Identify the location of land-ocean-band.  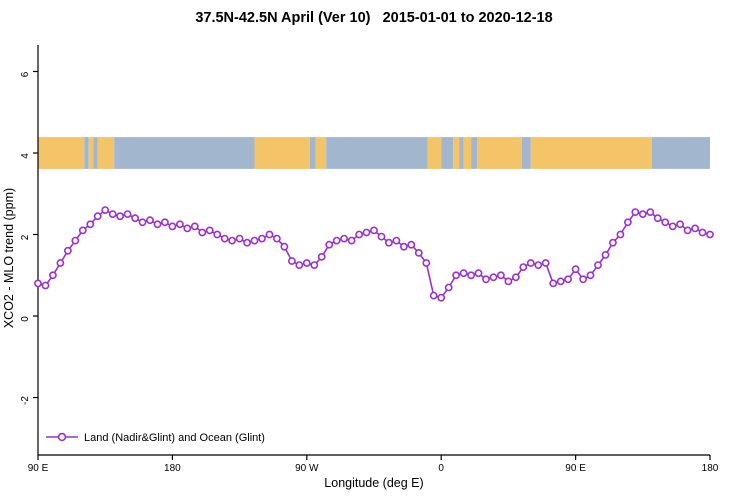
(374, 153).